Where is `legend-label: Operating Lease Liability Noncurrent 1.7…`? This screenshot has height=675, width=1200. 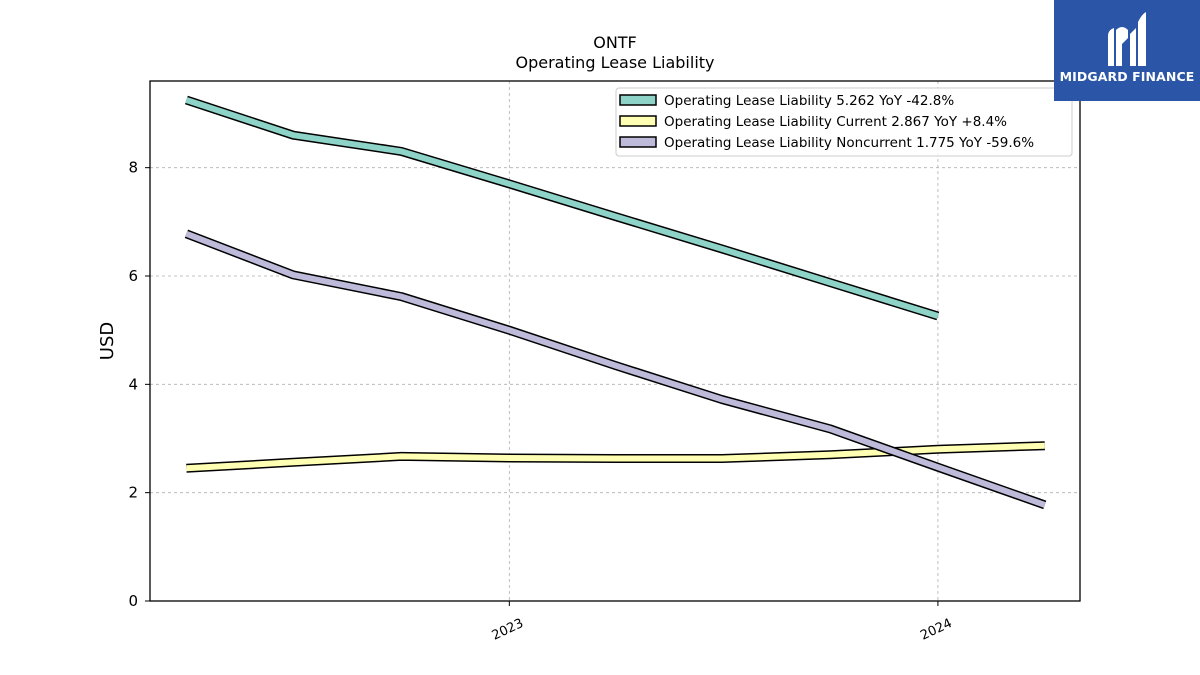 legend-label: Operating Lease Liability Noncurrent 1.7… is located at coordinates (849, 143).